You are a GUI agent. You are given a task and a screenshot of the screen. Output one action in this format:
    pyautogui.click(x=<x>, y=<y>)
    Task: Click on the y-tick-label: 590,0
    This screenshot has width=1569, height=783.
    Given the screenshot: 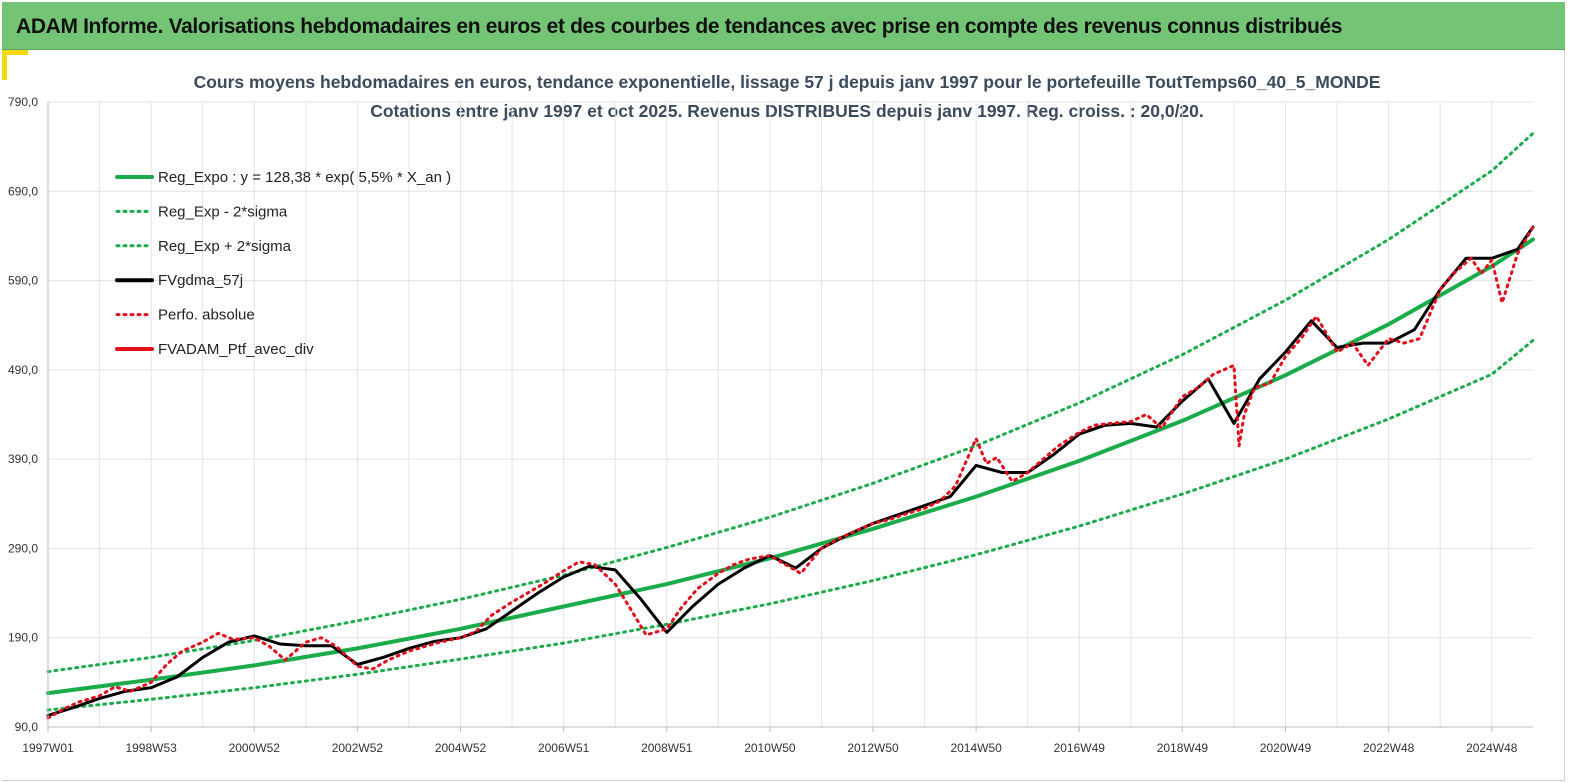 What is the action you would take?
    pyautogui.click(x=23, y=281)
    